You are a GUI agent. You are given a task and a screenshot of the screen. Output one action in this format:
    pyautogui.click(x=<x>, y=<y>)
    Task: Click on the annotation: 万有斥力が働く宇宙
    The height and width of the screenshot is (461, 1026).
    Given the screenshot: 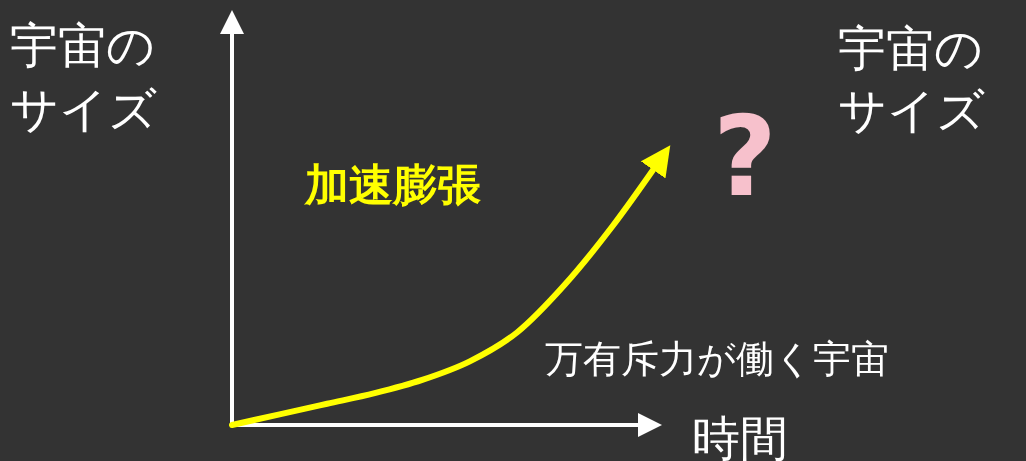 What is the action you would take?
    pyautogui.click(x=717, y=359)
    